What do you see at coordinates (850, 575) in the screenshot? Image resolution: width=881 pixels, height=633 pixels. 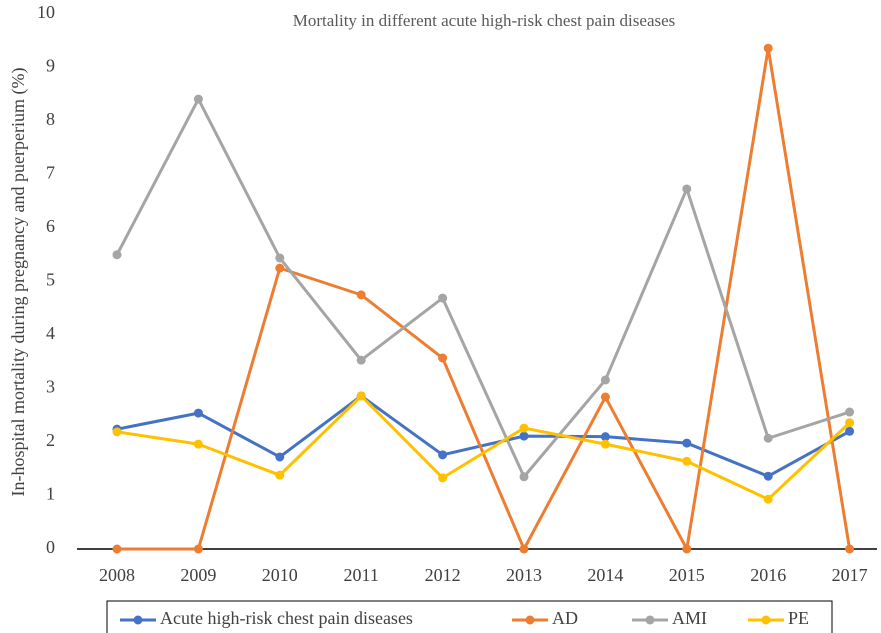 I see `x-tick-label: 2017` at bounding box center [850, 575].